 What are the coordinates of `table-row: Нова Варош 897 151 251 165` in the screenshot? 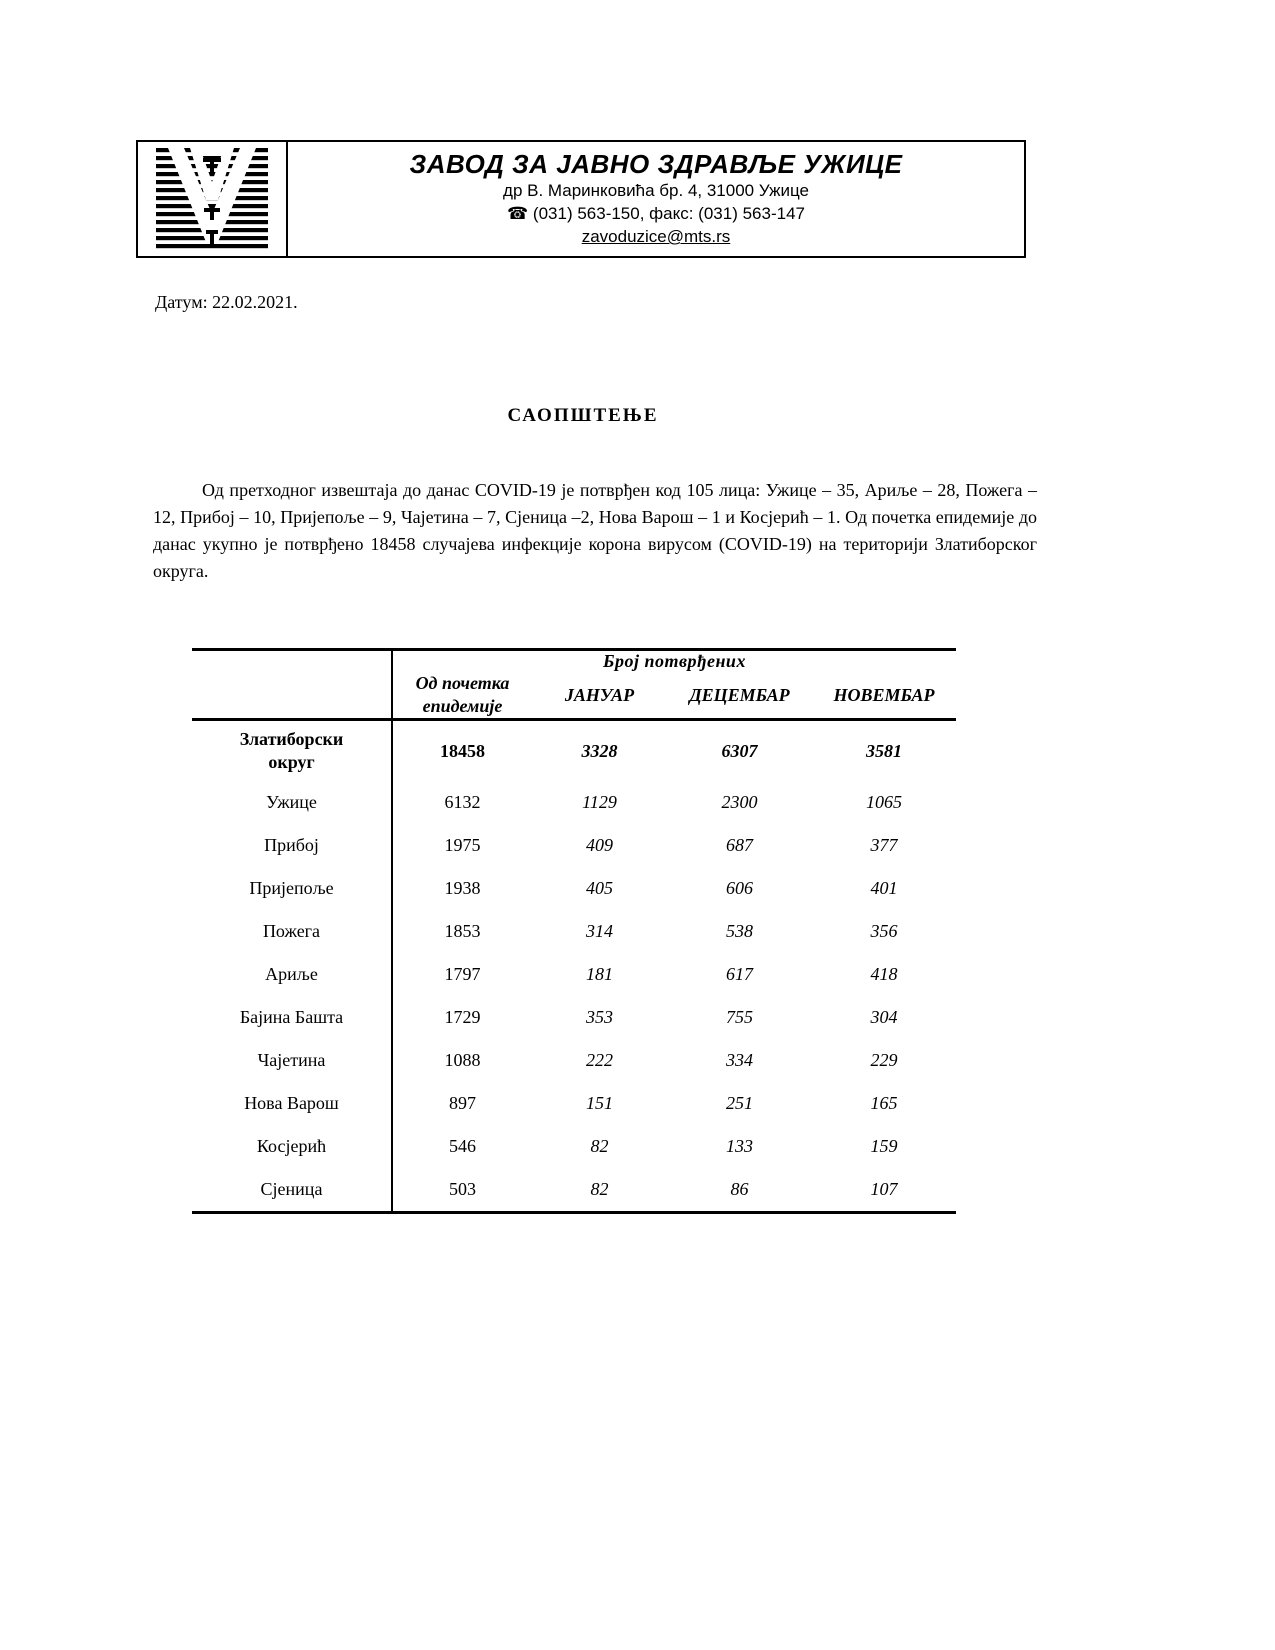 It's located at (574, 1103).